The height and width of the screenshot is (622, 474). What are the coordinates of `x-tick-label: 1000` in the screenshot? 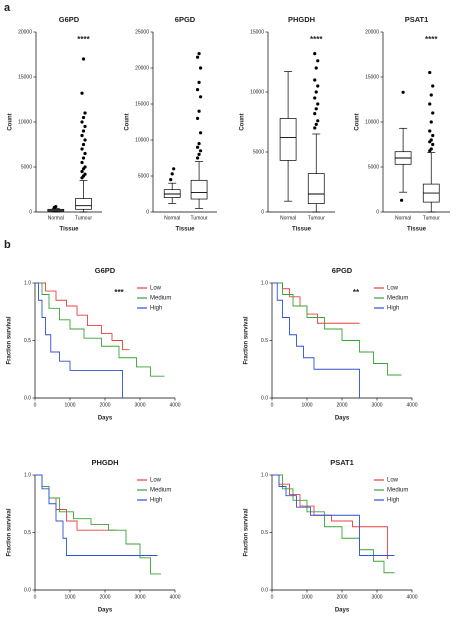 It's located at (306, 405).